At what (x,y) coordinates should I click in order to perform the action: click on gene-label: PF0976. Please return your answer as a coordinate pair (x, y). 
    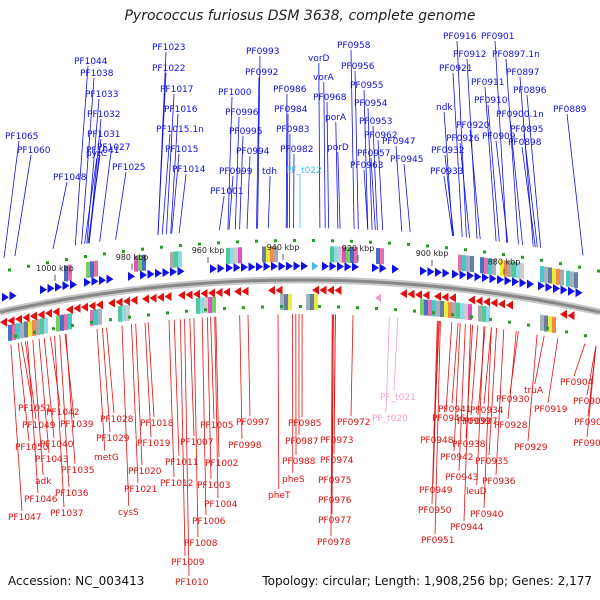
    Looking at the image, I should click on (335, 501).